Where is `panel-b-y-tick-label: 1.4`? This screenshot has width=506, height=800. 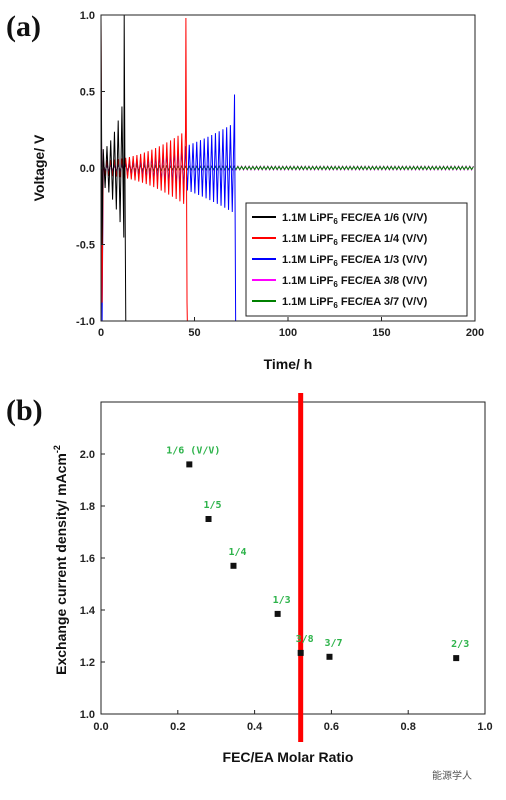
panel-b-y-tick-label: 1.4 is located at coordinates (88, 611).